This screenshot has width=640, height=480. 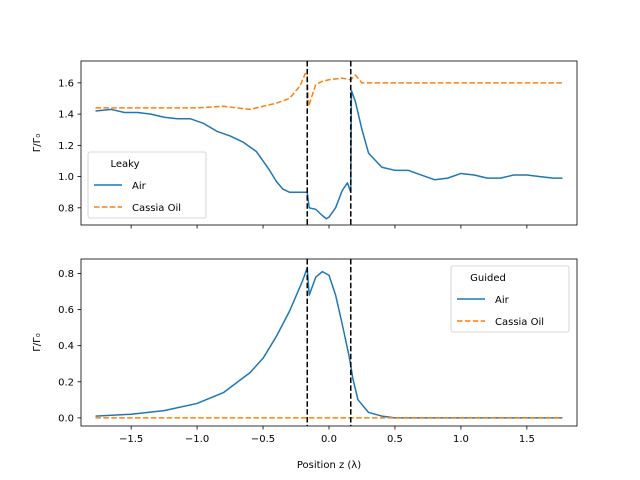 What do you see at coordinates (156, 208) in the screenshot?
I see `leaky-legend-oil-label: Cassia Oil` at bounding box center [156, 208].